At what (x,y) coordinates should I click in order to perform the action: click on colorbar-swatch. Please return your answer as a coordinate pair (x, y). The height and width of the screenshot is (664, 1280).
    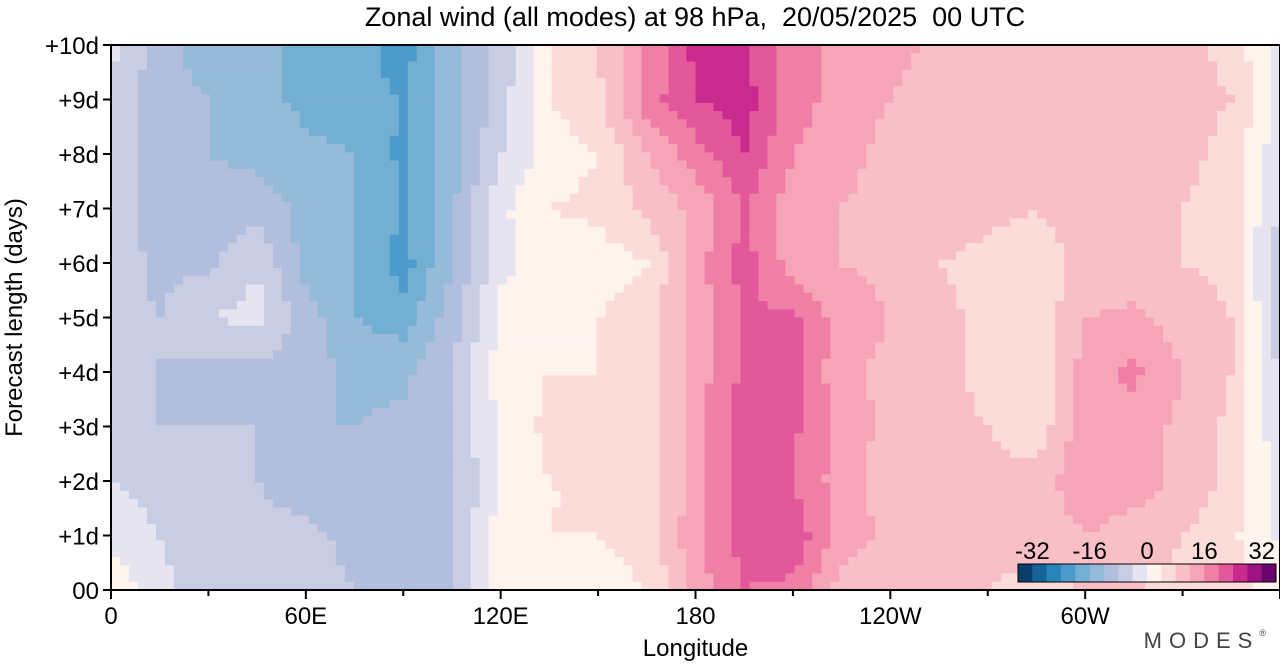
    Looking at the image, I should click on (1197, 573).